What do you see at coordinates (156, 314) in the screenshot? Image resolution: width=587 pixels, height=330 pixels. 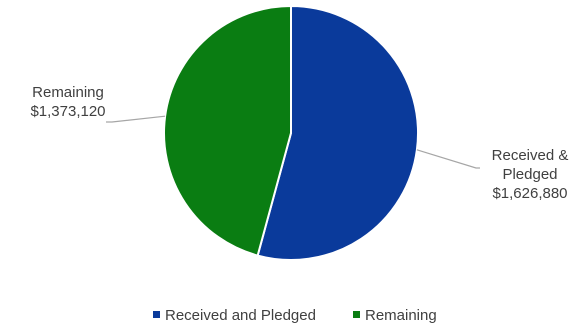 I see `legend-swatch-received-and-pledged` at bounding box center [156, 314].